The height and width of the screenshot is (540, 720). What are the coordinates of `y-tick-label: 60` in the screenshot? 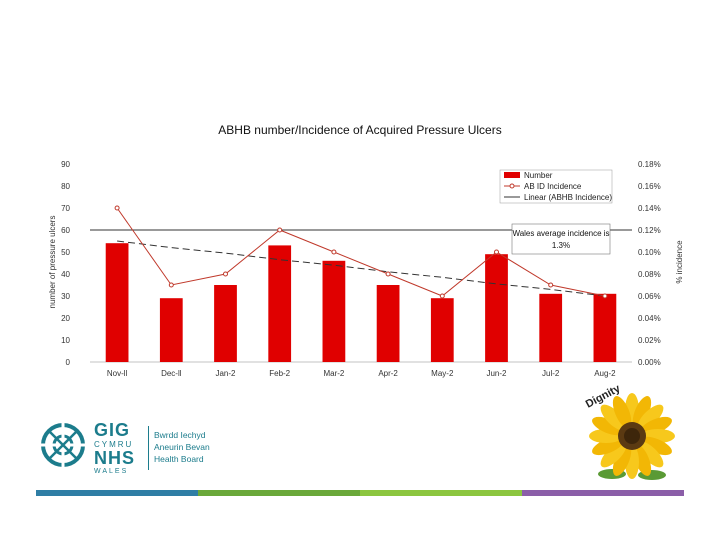 It's located at (65, 230).